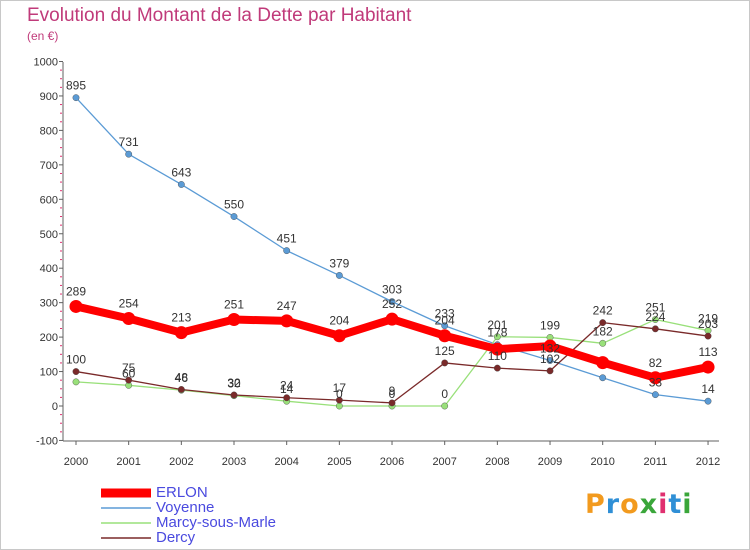  Describe the element at coordinates (286, 462) in the screenshot. I see `x-tick-label: 2004` at that location.